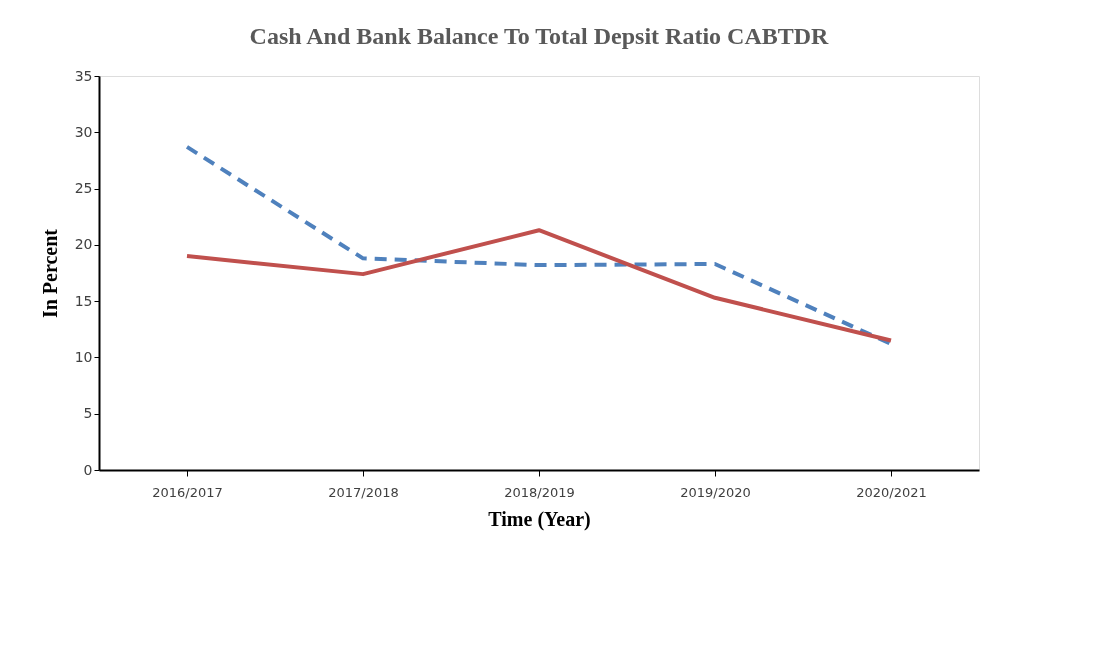 The image size is (1112, 666). Describe the element at coordinates (539, 36) in the screenshot. I see `chart-title: Cash And Bank Balance To Total Depsit Ratio CABTDR` at that location.